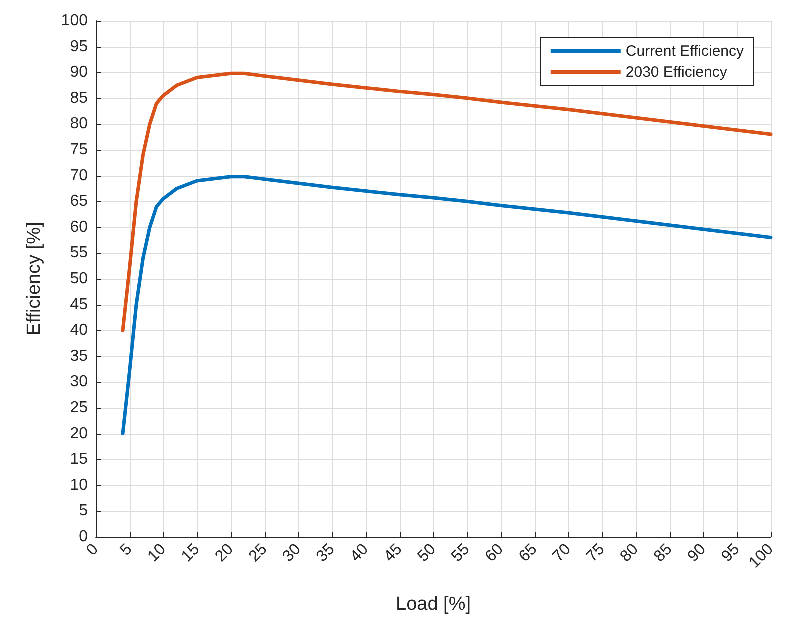 This screenshot has width=792, height=632. What do you see at coordinates (685, 51) in the screenshot?
I see `legend-label: Current Efficiency` at bounding box center [685, 51].